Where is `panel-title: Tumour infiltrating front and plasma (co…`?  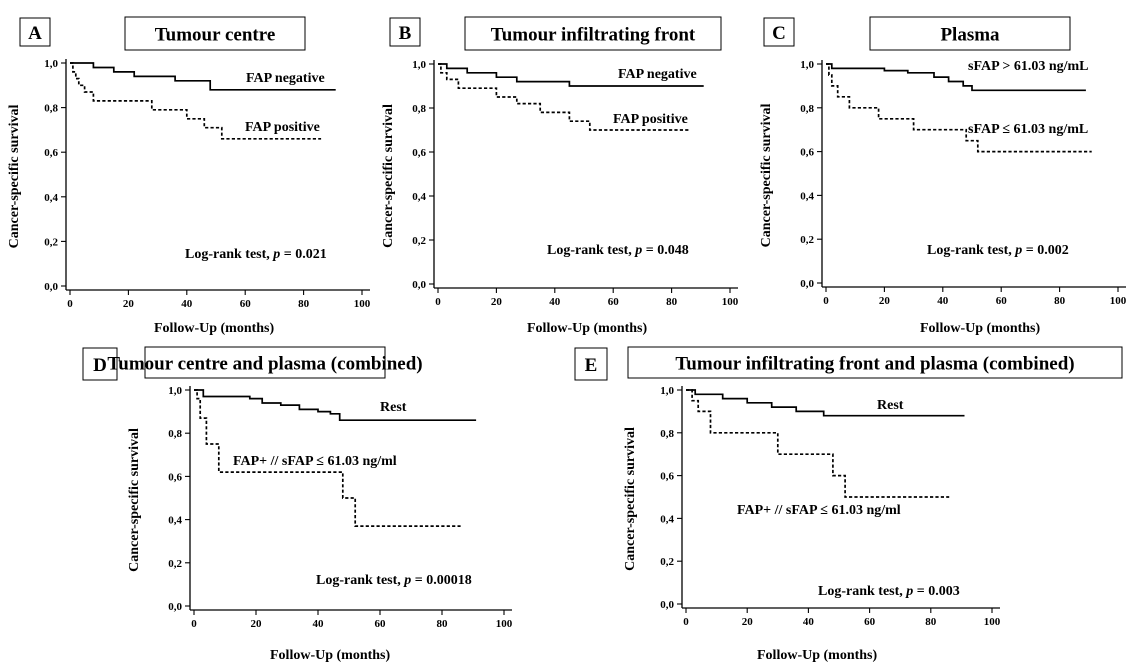 panel-title: Tumour infiltrating front and plasma (co… is located at coordinates (874, 364).